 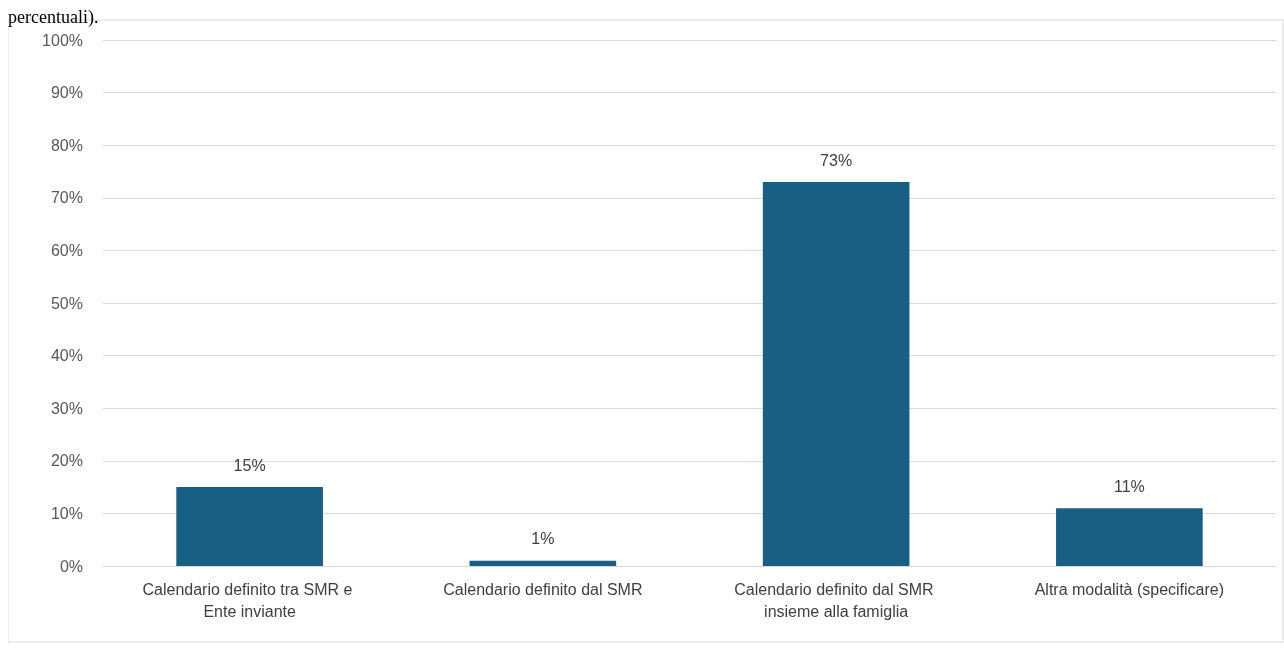 I want to click on data-label: 73%, so click(x=836, y=160).